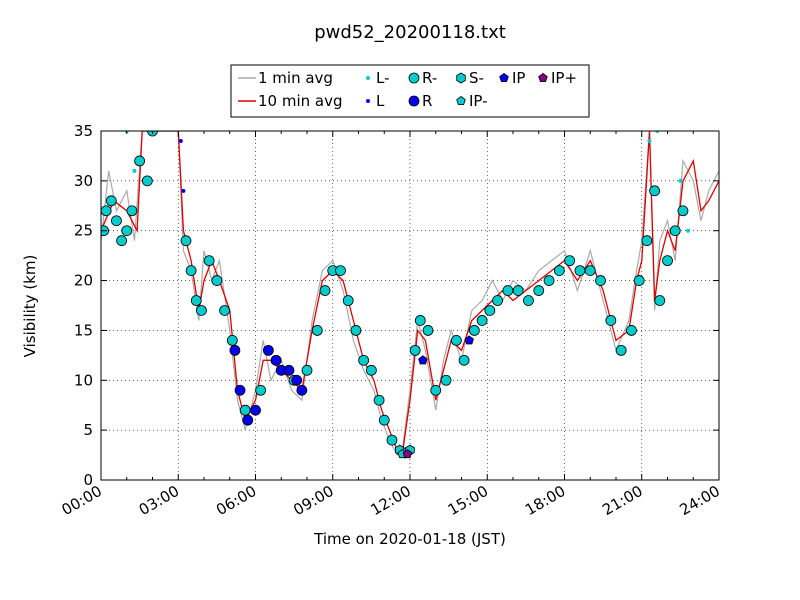  I want to click on x-tick-label: 21:00, so click(622, 500).